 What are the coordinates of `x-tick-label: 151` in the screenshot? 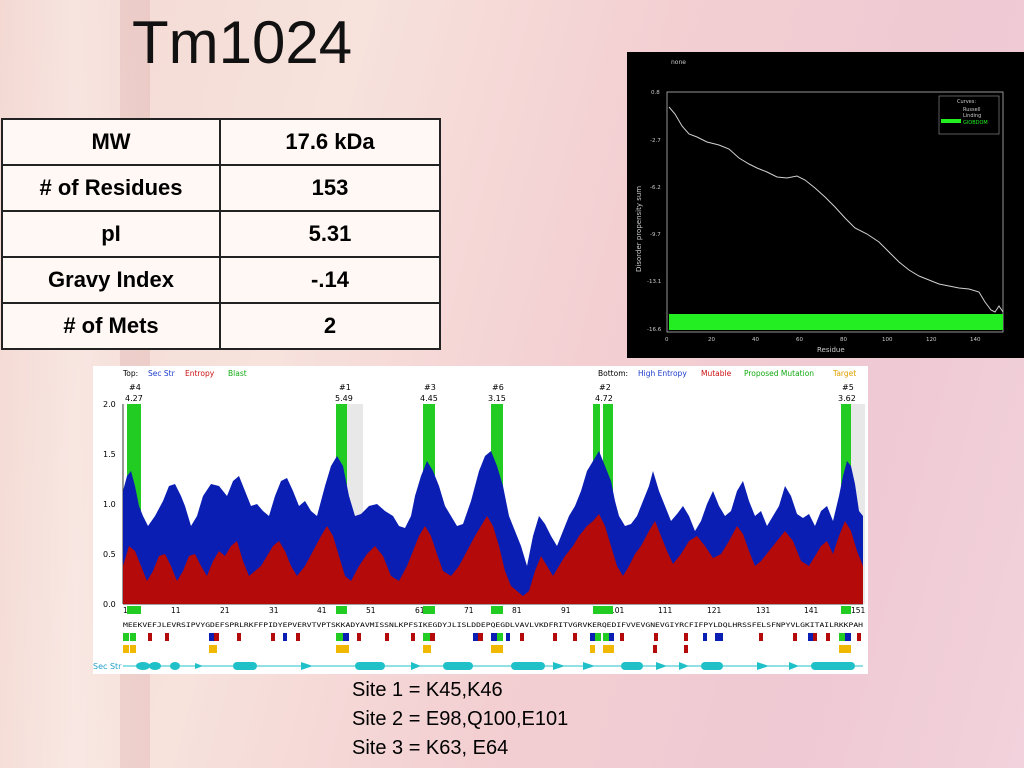 It's located at (858, 610).